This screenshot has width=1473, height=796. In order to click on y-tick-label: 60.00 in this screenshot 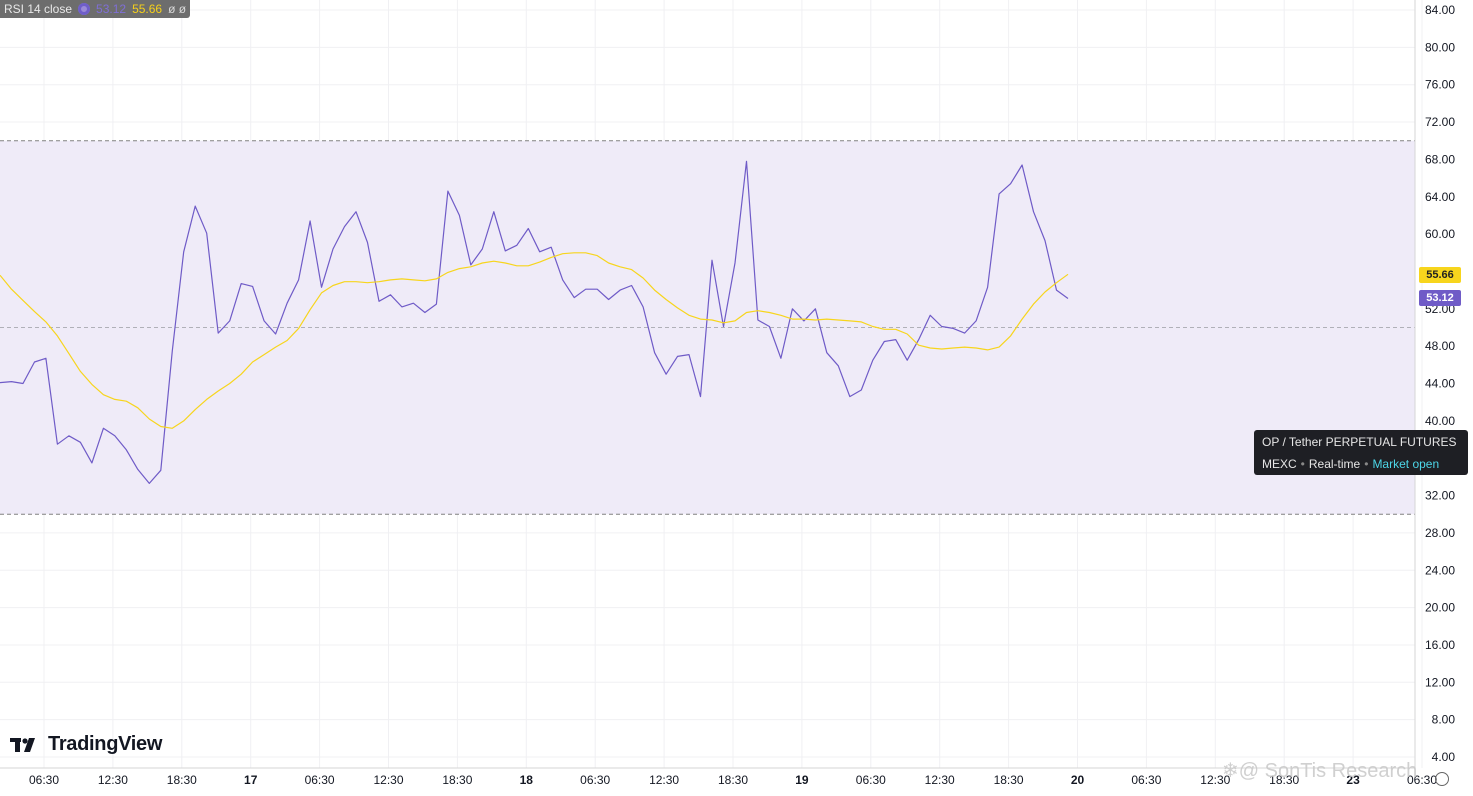, I will do `click(1440, 234)`.